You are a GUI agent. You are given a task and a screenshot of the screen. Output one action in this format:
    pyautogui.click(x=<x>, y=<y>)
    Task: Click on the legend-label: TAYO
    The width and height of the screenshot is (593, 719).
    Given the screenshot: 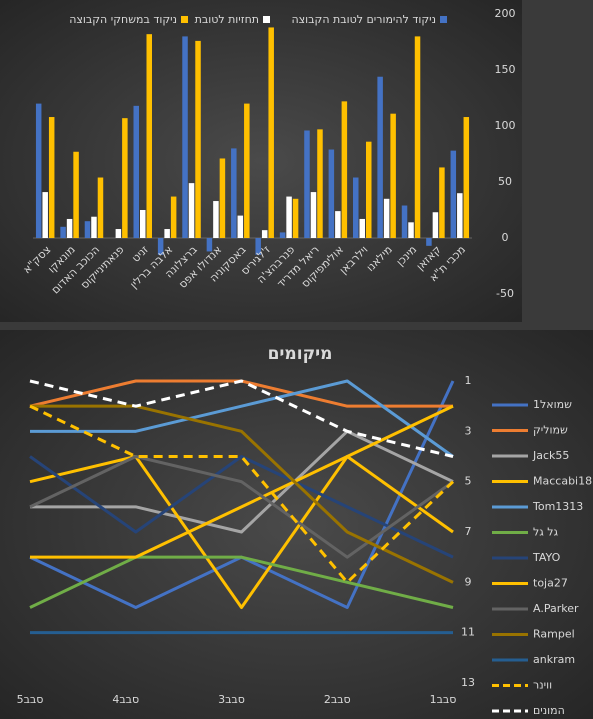 What is the action you would take?
    pyautogui.click(x=546, y=557)
    